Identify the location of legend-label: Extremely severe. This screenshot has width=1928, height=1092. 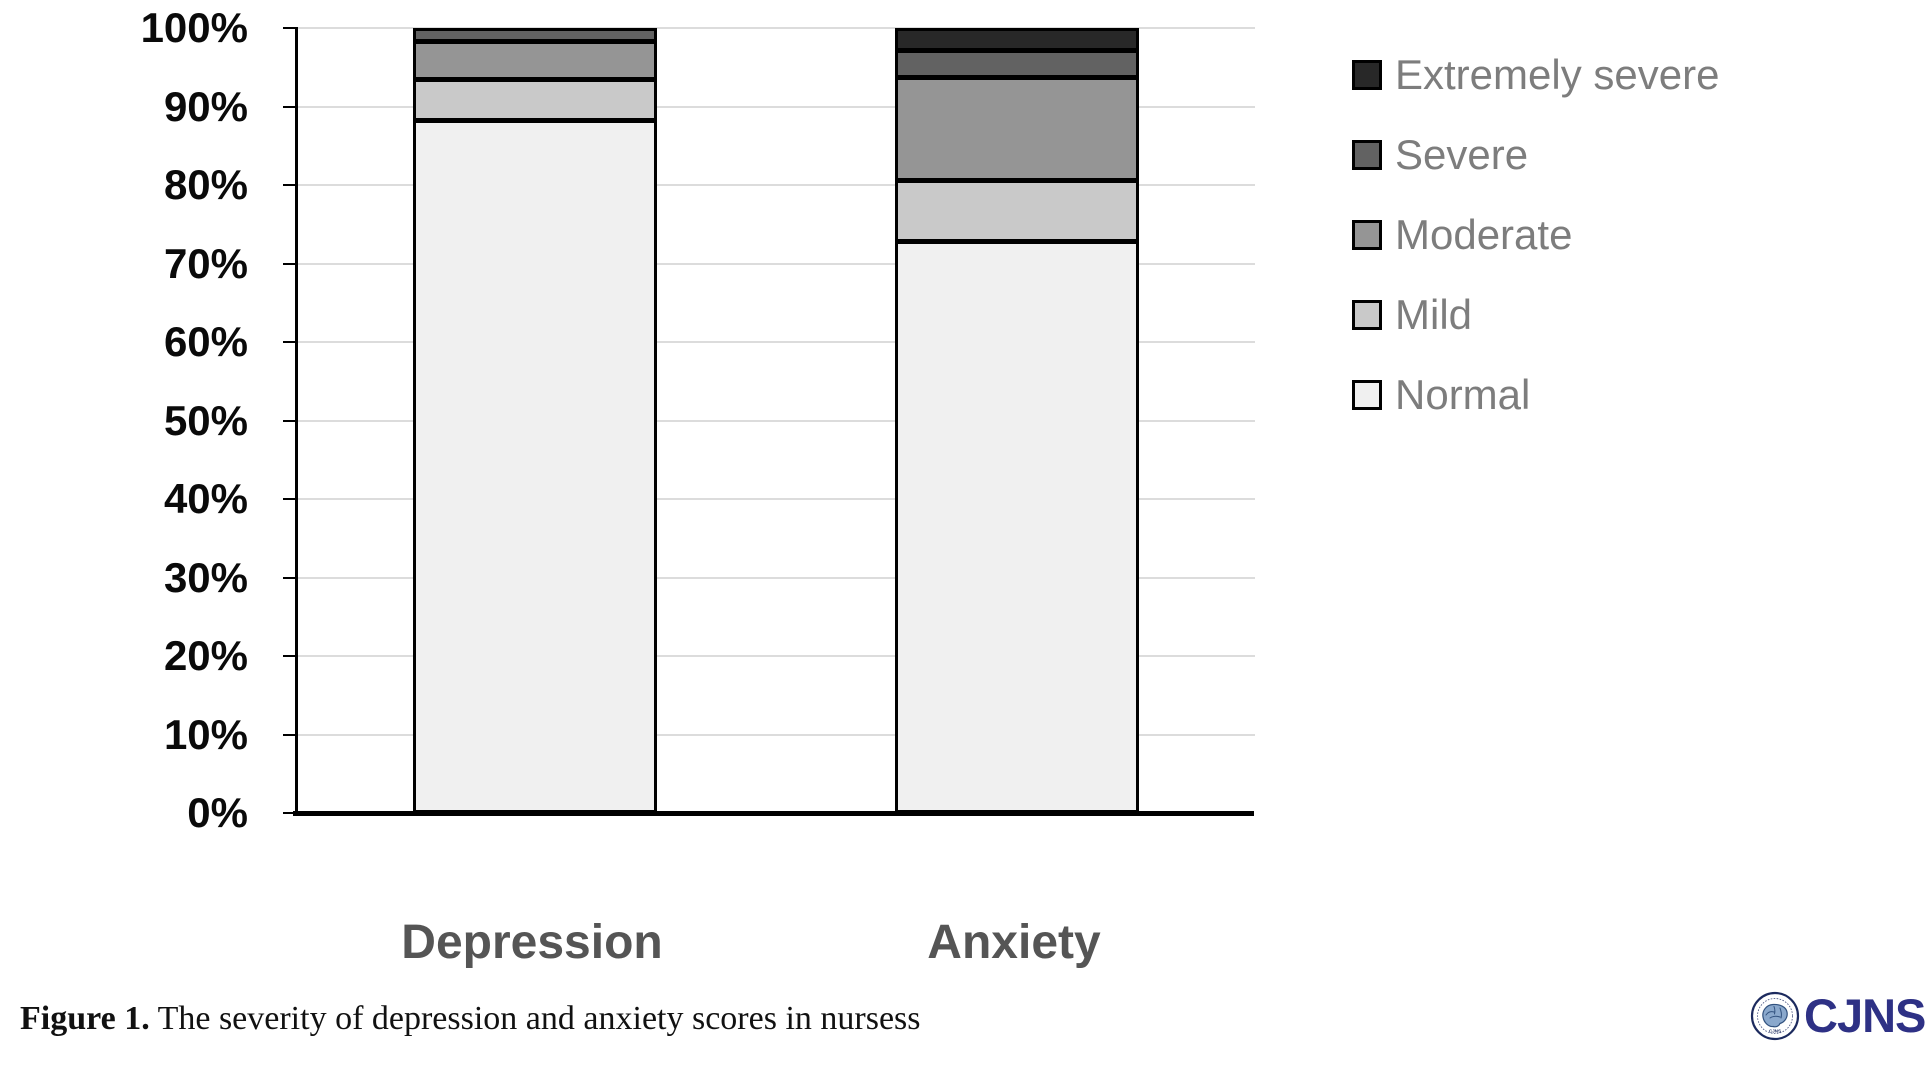
(1557, 74).